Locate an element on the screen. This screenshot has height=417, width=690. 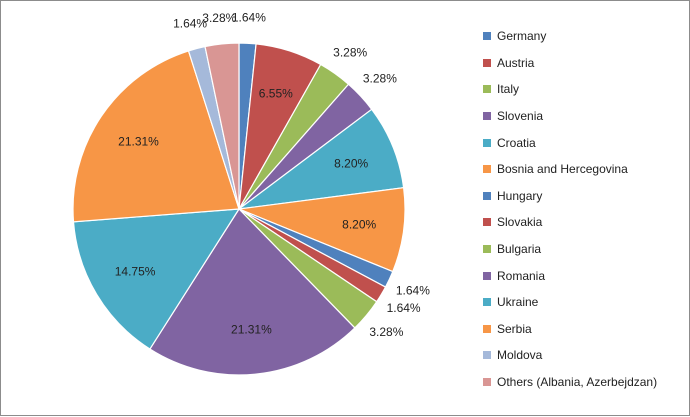
legend-label: Austria is located at coordinates (516, 62).